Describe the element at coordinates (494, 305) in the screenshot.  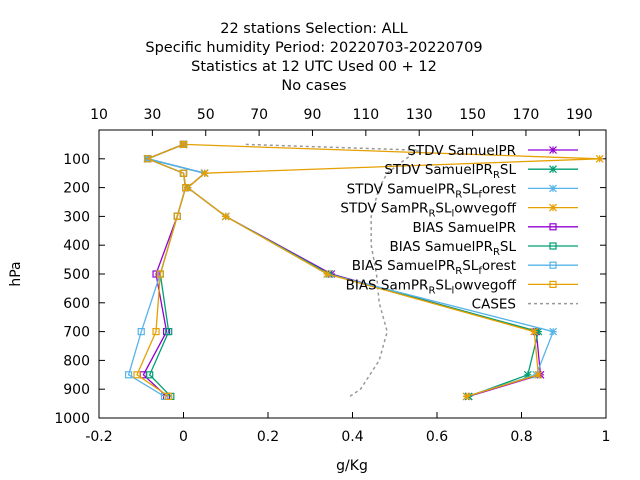
I see `legend-label: CASES` at that location.